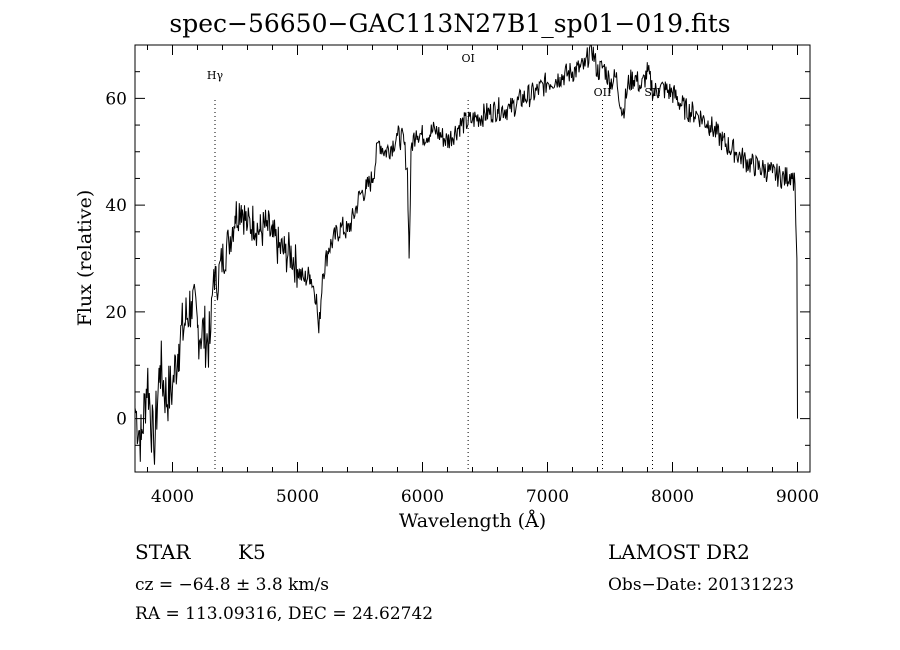  What do you see at coordinates (116, 99) in the screenshot?
I see `y-tick-label: 60` at bounding box center [116, 99].